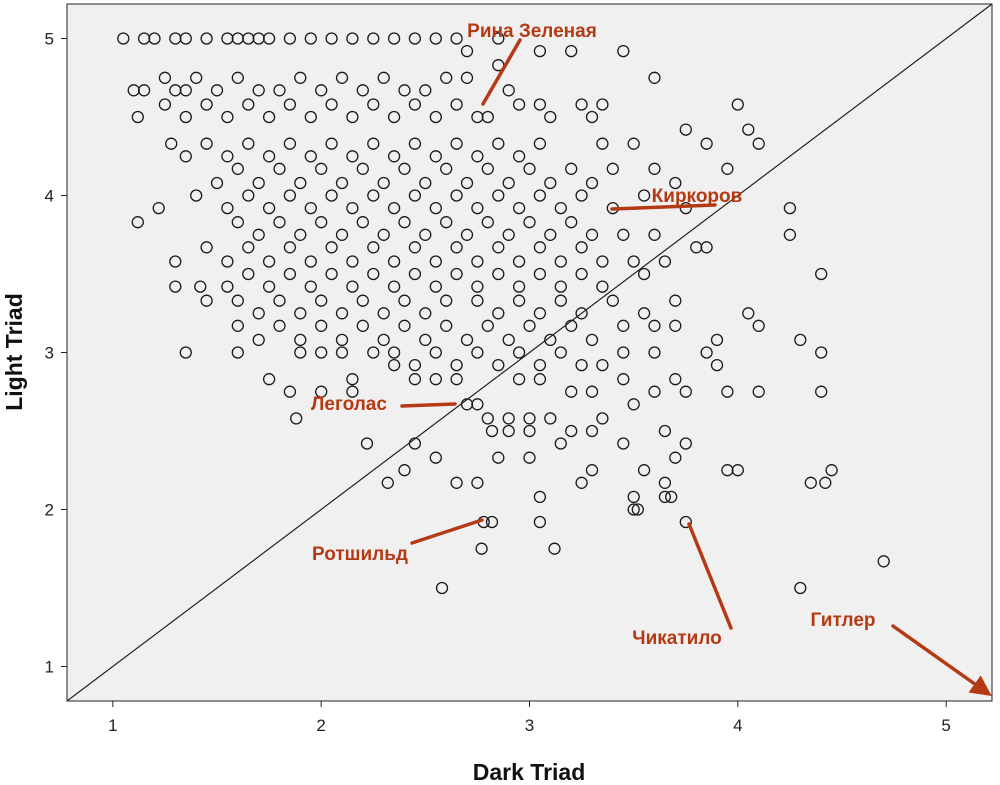 The width and height of the screenshot is (1000, 785). I want to click on annotation-leader-line, so click(941, 660).